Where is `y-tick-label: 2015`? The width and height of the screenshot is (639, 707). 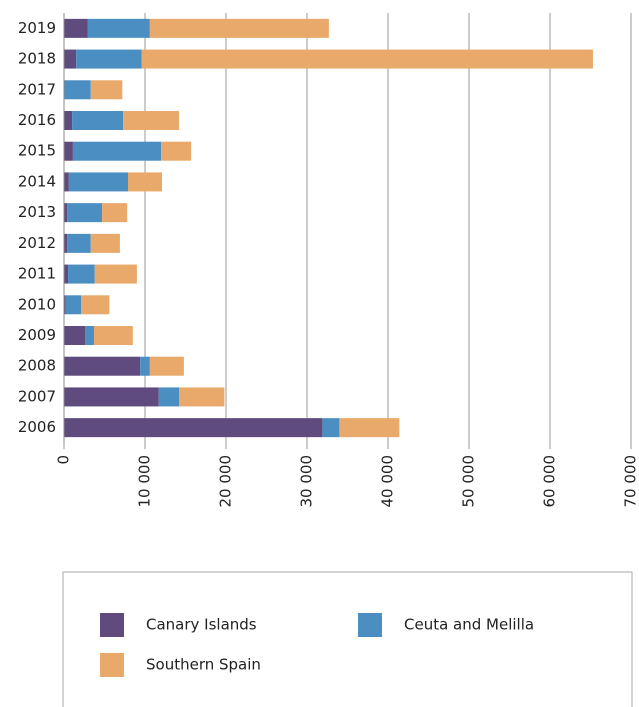
y-tick-label: 2015 is located at coordinates (37, 151).